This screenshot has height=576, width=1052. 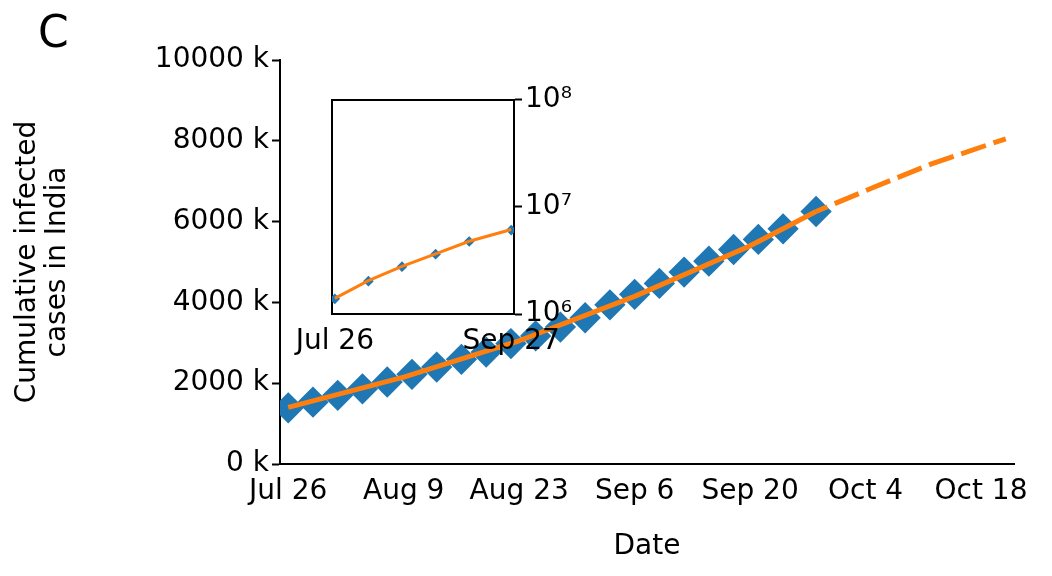 I want to click on y-tick-label: 10000 k, so click(x=212, y=58).